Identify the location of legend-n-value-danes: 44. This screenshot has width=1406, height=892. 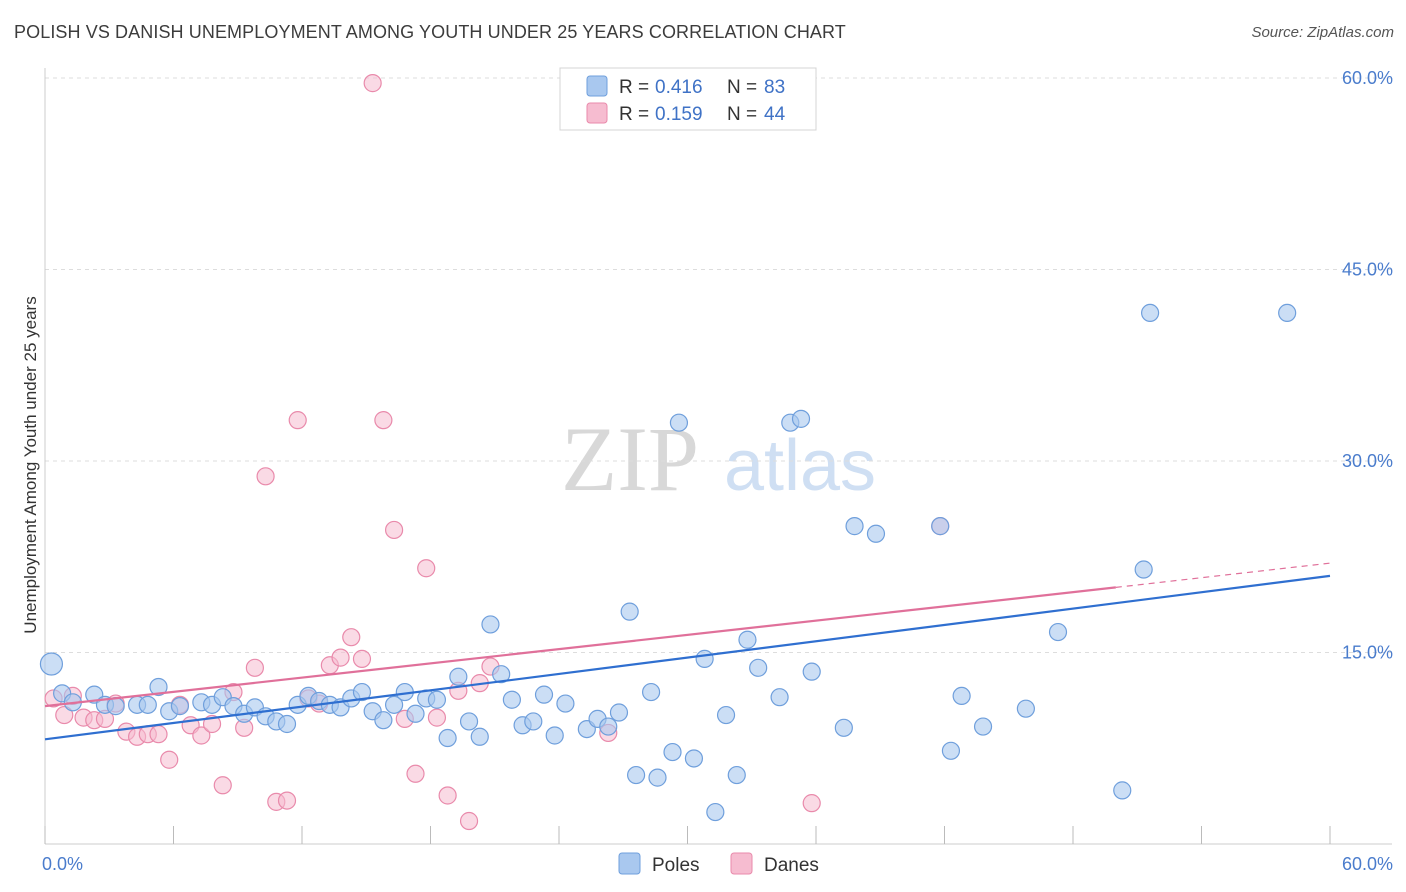
(775, 114).